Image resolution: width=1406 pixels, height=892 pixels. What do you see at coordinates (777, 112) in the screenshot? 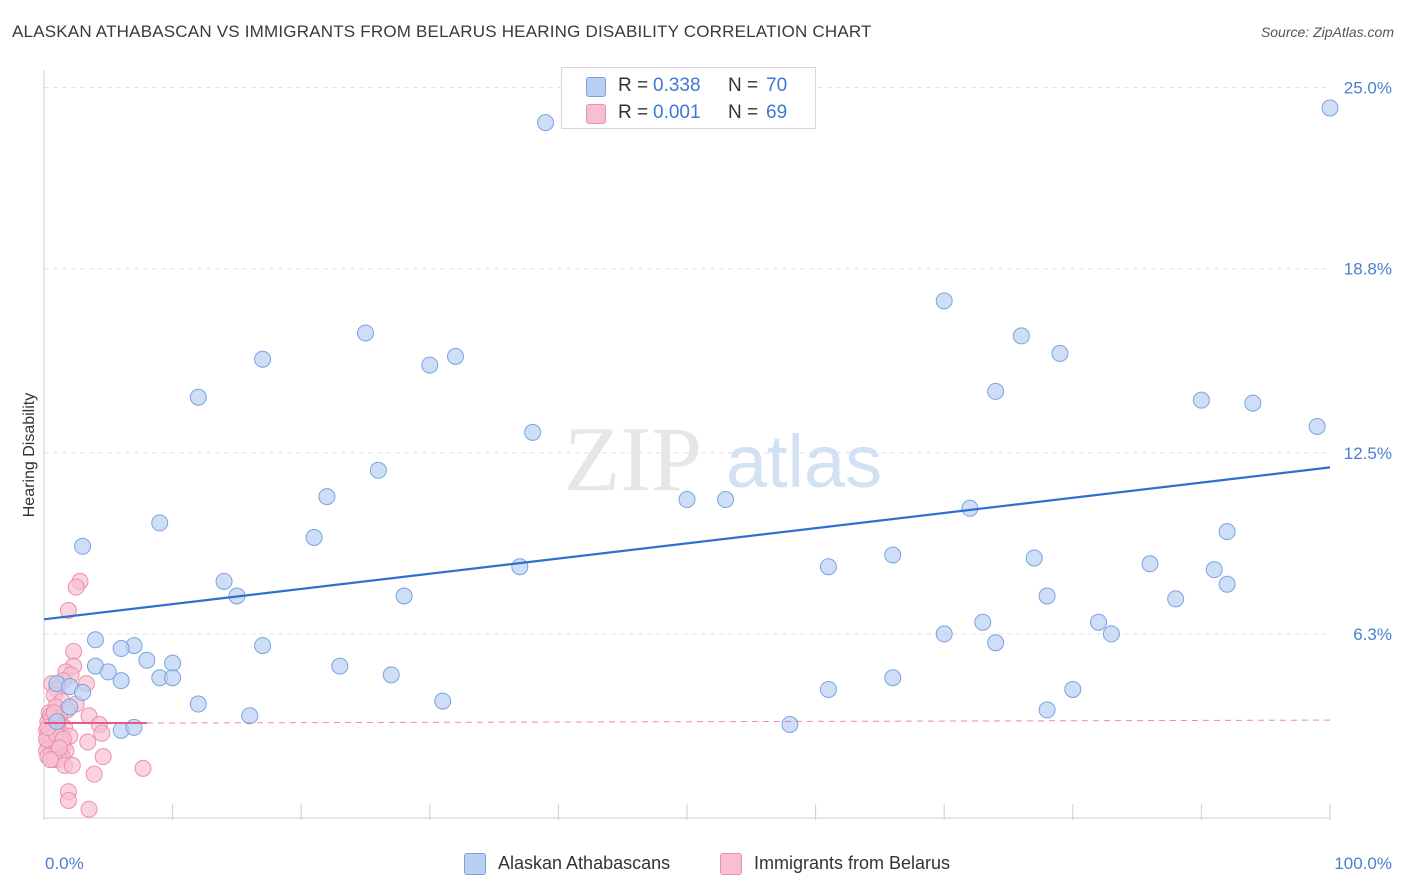
I see `legend-n-value: 69` at bounding box center [777, 112].